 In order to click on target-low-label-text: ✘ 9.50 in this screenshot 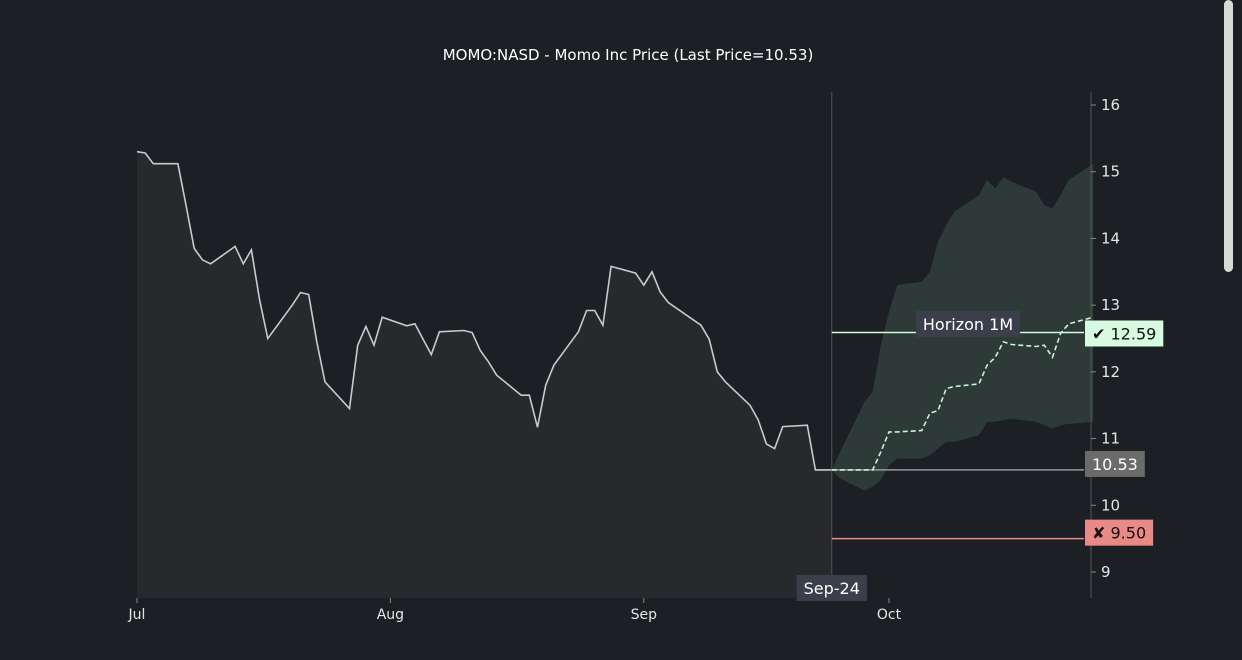, I will do `click(1119, 533)`.